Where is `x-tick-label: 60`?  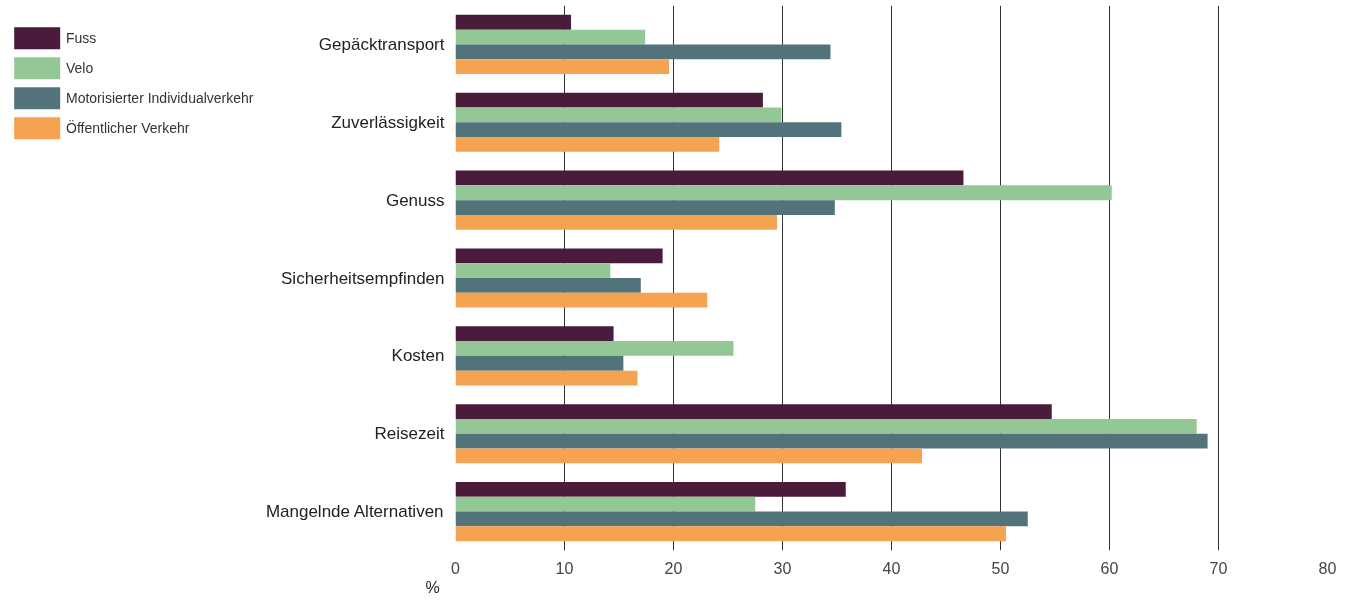
x-tick-label: 60 is located at coordinates (1109, 568).